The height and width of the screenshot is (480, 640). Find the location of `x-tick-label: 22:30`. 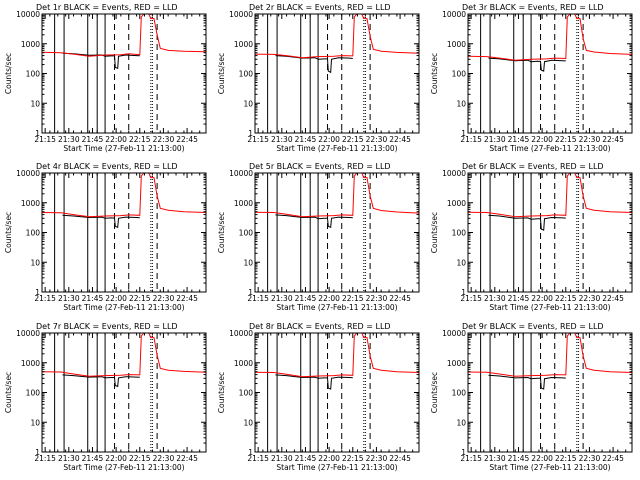

x-tick-label: 22:30 is located at coordinates (590, 139).